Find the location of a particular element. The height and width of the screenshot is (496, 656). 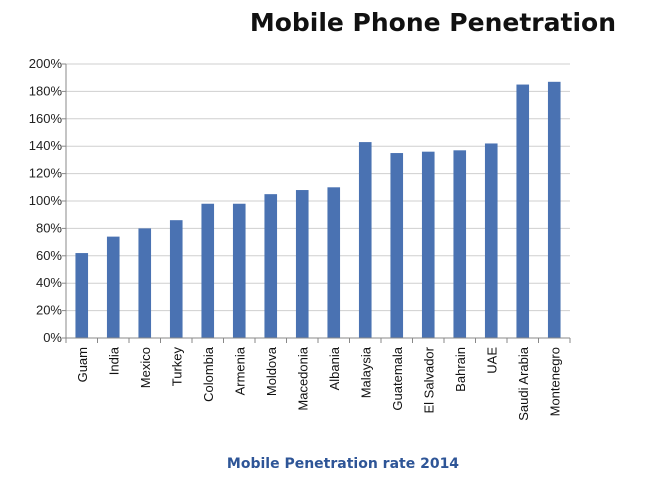

bar-colombia is located at coordinates (208, 270).